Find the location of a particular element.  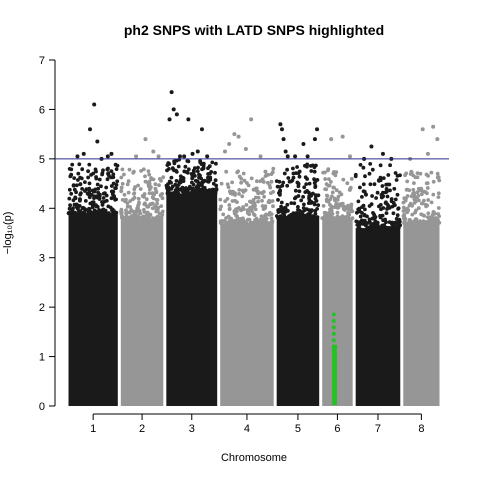

chromosome-6-points is located at coordinates (337, 193).